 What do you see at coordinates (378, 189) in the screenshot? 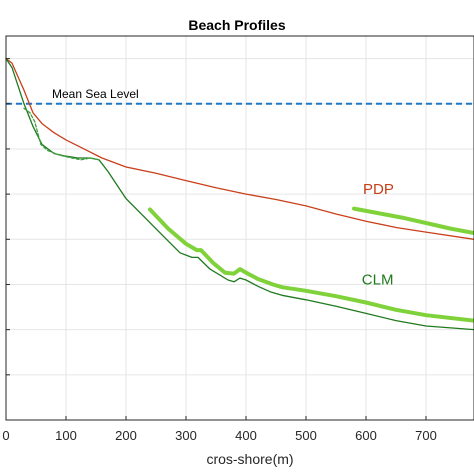
I see `annotation-label-pdp: PDP` at bounding box center [378, 189].